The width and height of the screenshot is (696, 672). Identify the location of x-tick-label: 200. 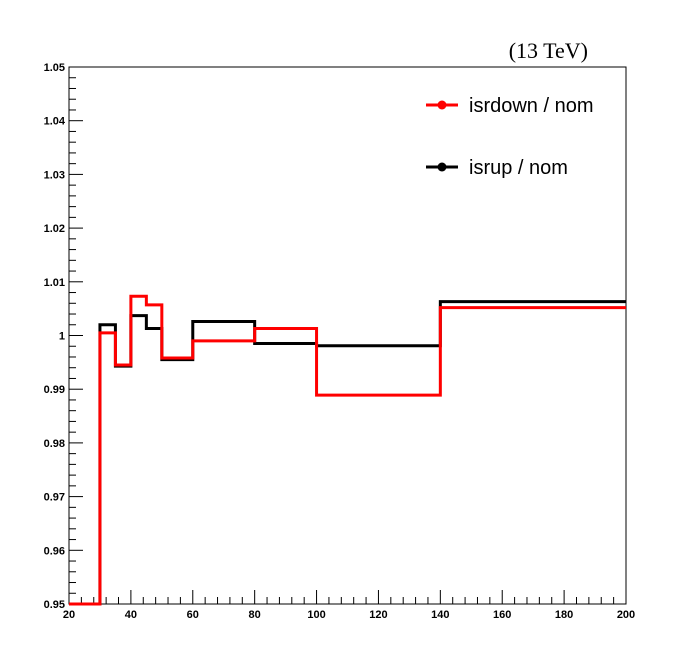
(626, 615).